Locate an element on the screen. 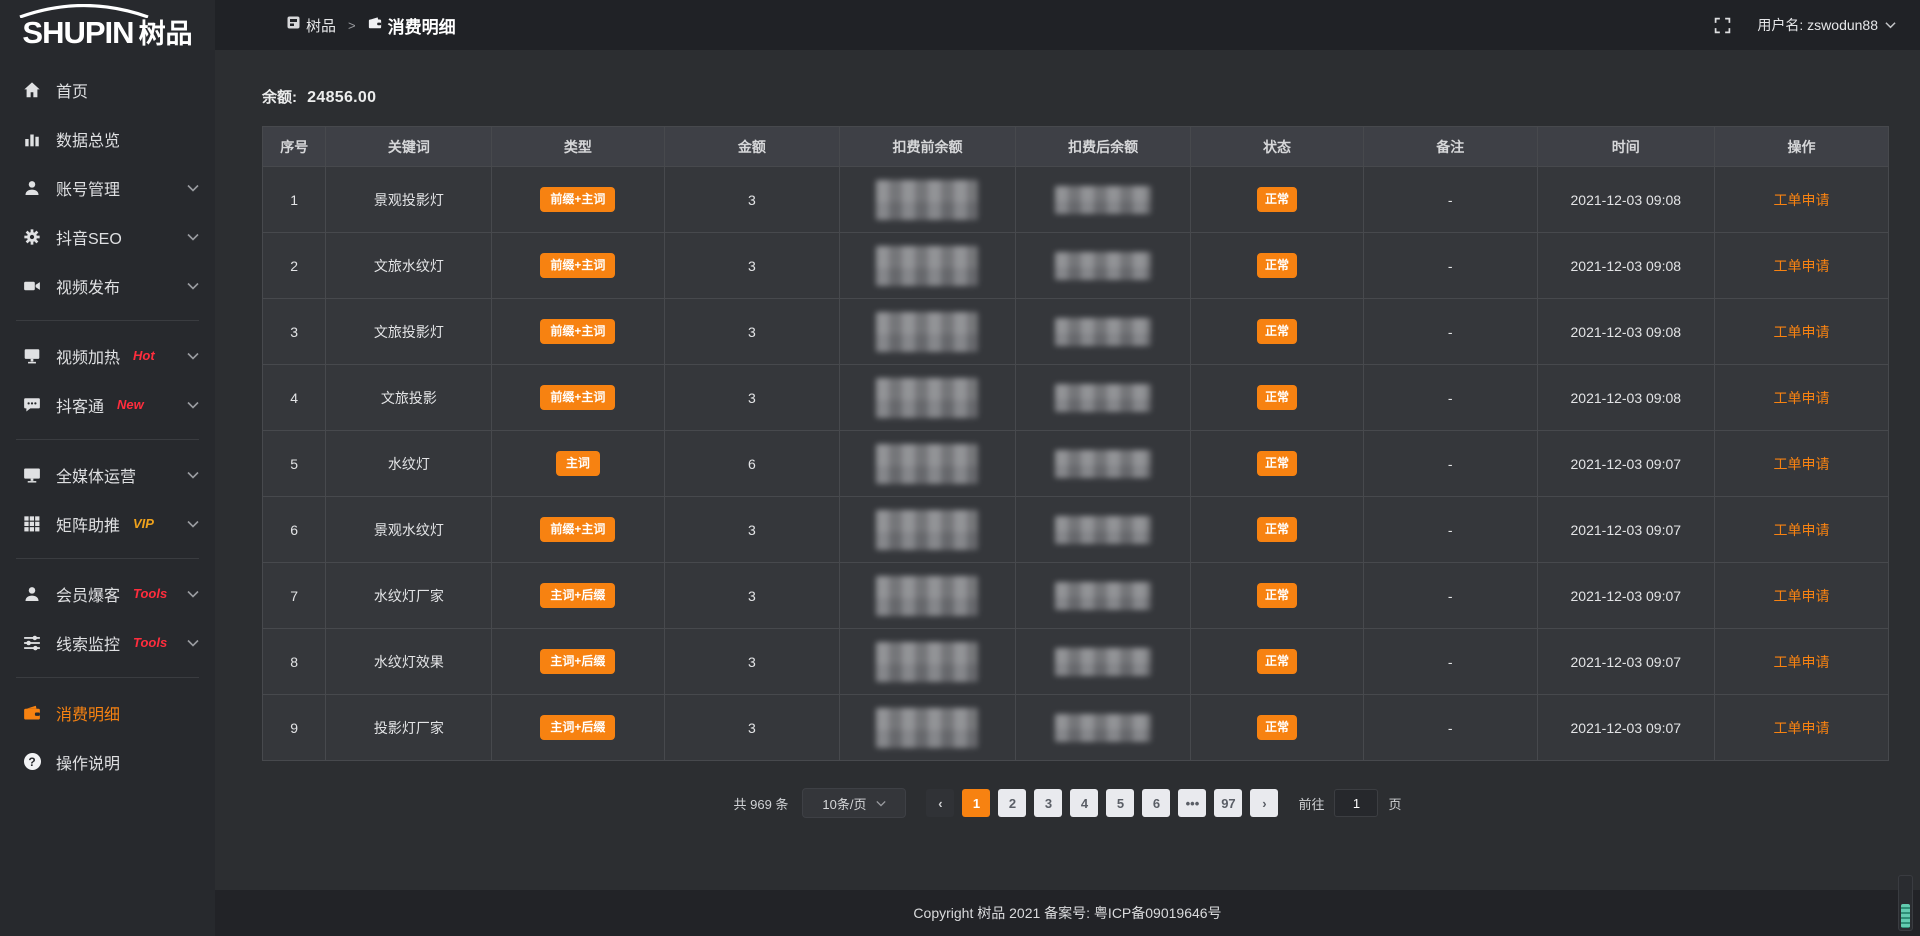 The height and width of the screenshot is (936, 1920). sidebar-item-矩阵助推: 矩阵助推 VIP is located at coordinates (107, 523).